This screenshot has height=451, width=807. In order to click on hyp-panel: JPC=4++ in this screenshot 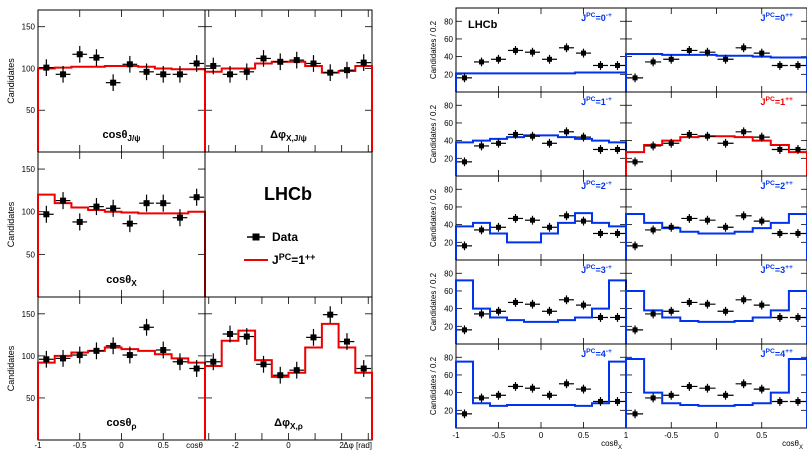, I will do `click(716, 386)`.